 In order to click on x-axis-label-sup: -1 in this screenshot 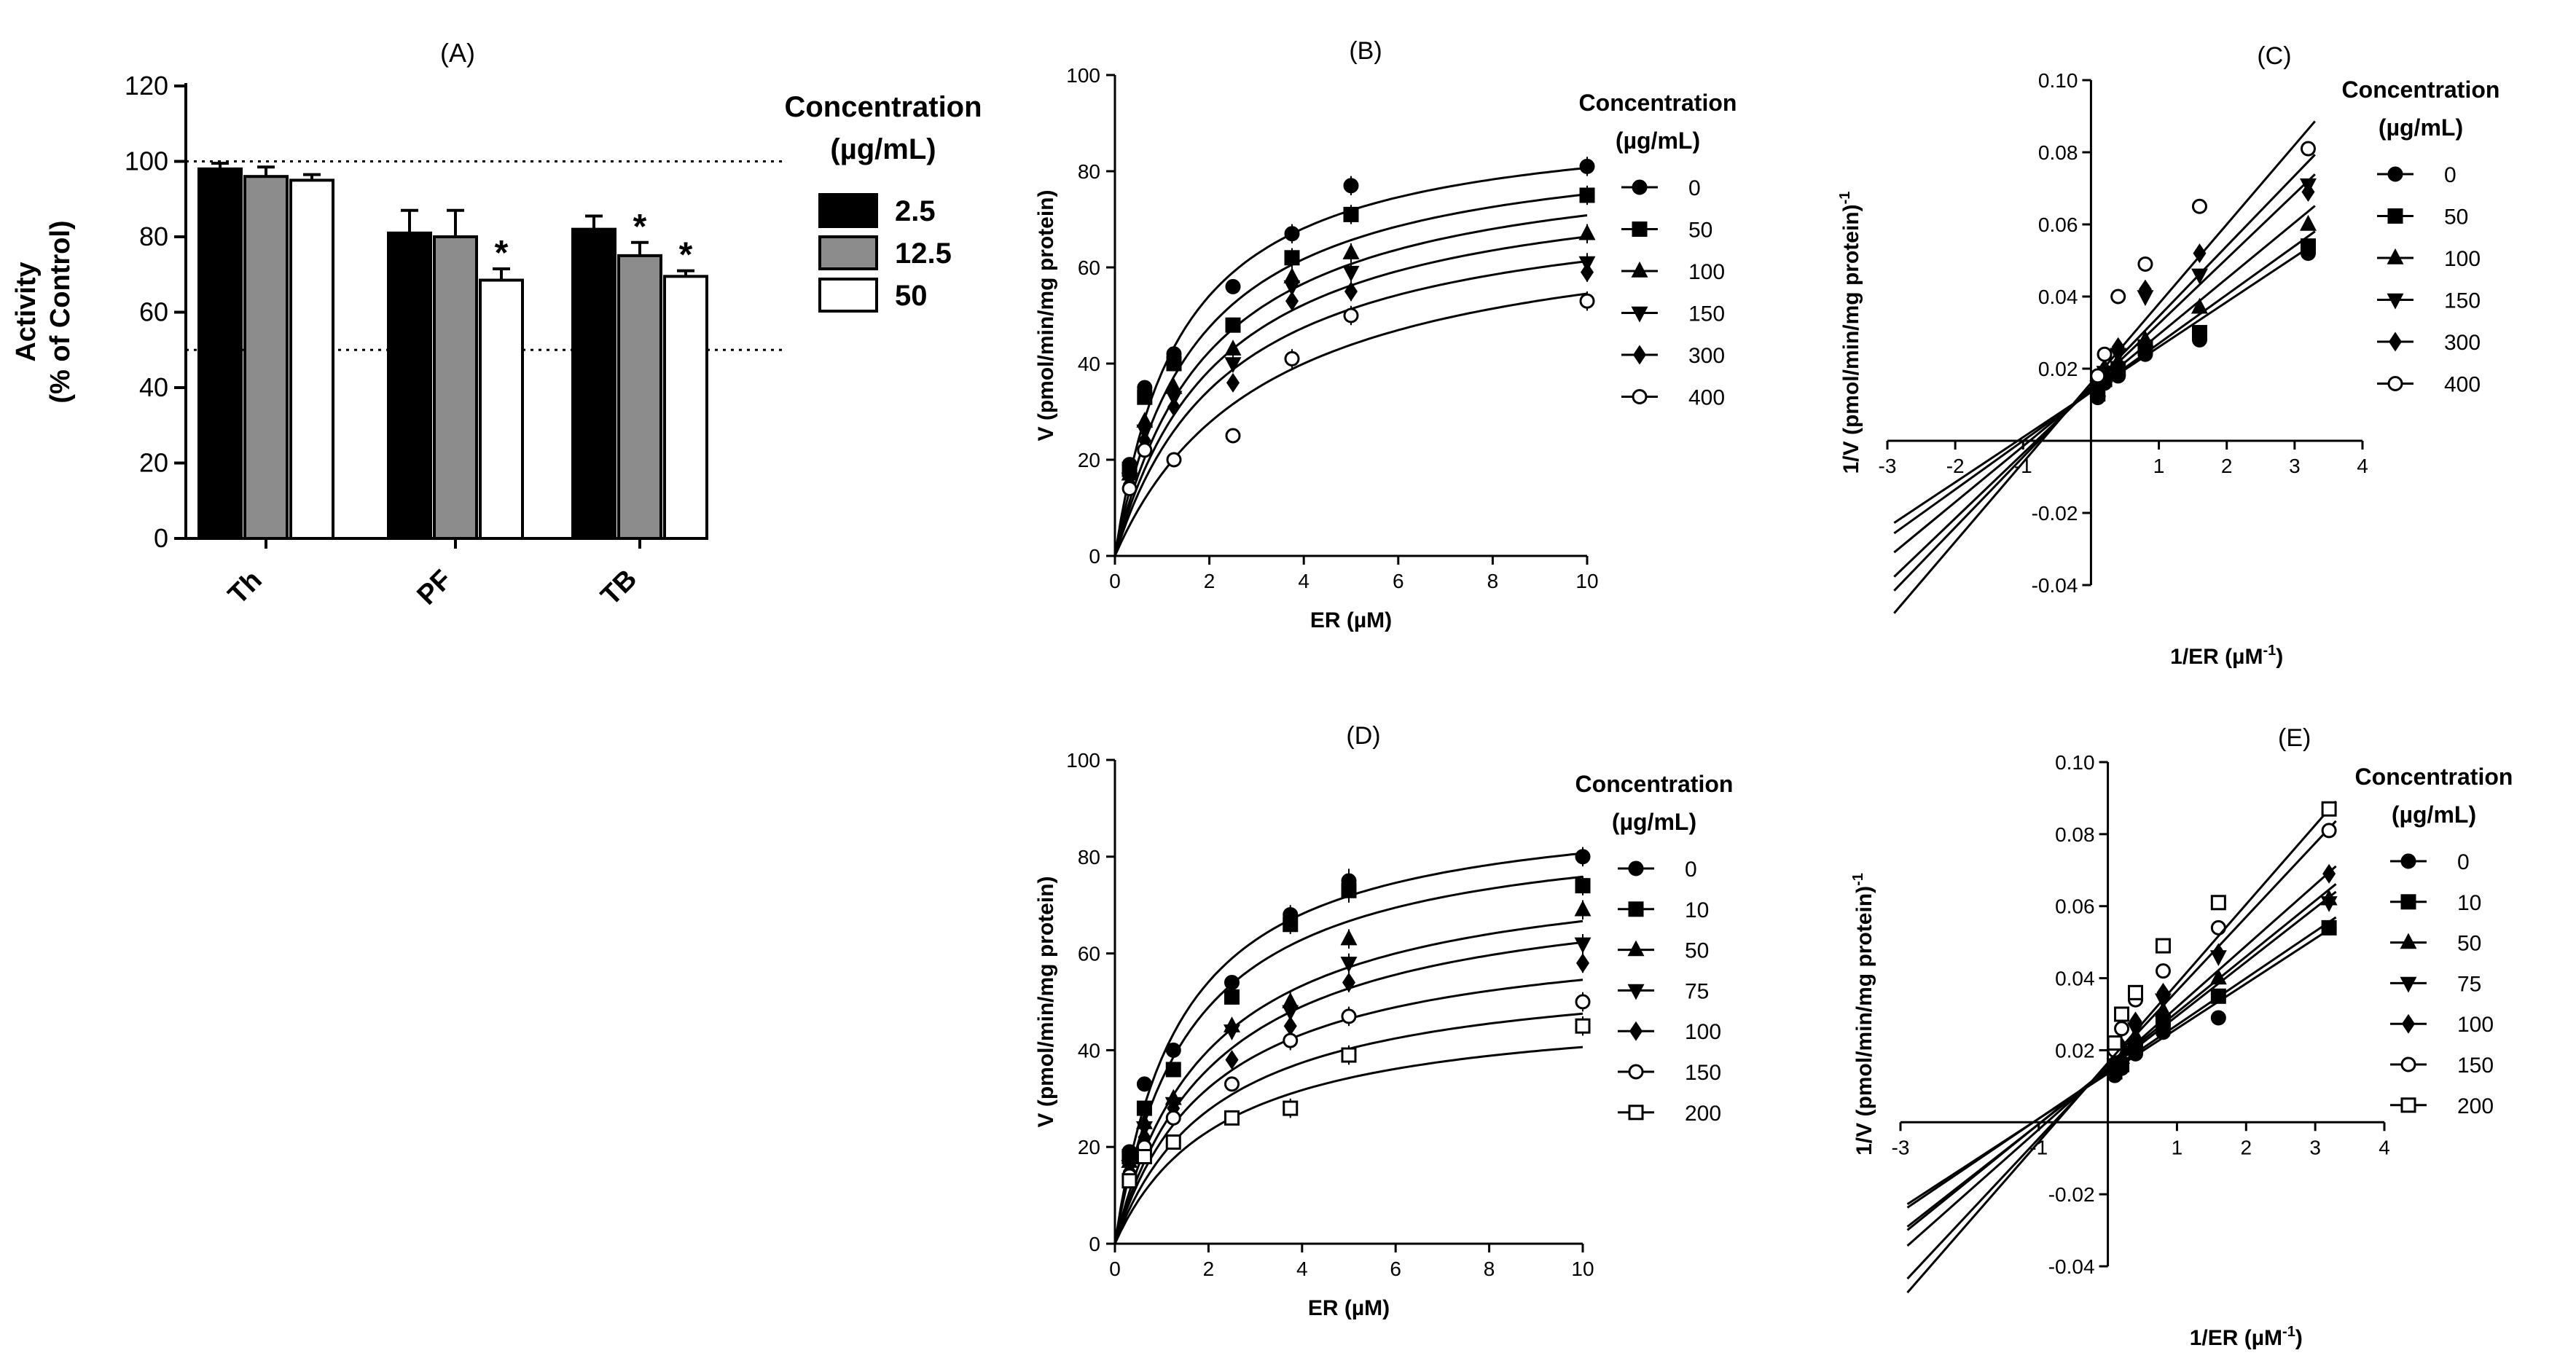, I will do `click(2288, 1332)`.